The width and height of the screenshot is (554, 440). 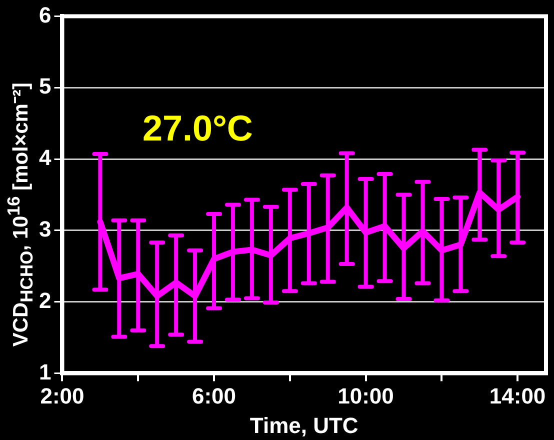 What do you see at coordinates (304, 425) in the screenshot?
I see `x-axis-title: Time, UTC` at bounding box center [304, 425].